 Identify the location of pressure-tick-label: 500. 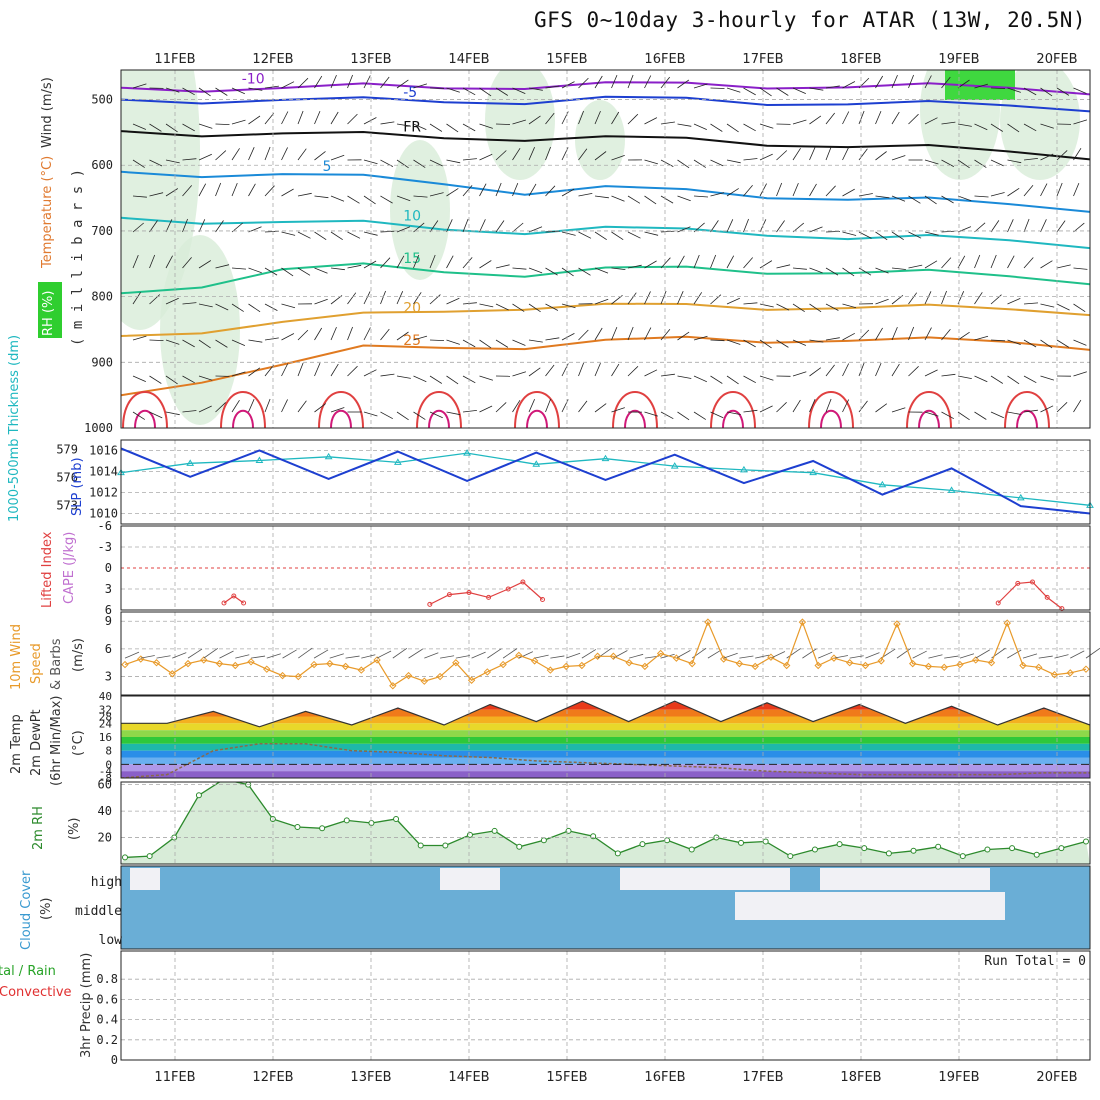
(102, 100).